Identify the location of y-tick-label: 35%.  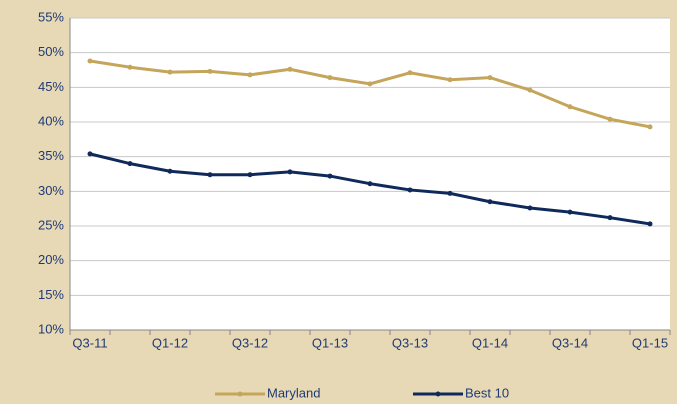
(51, 155).